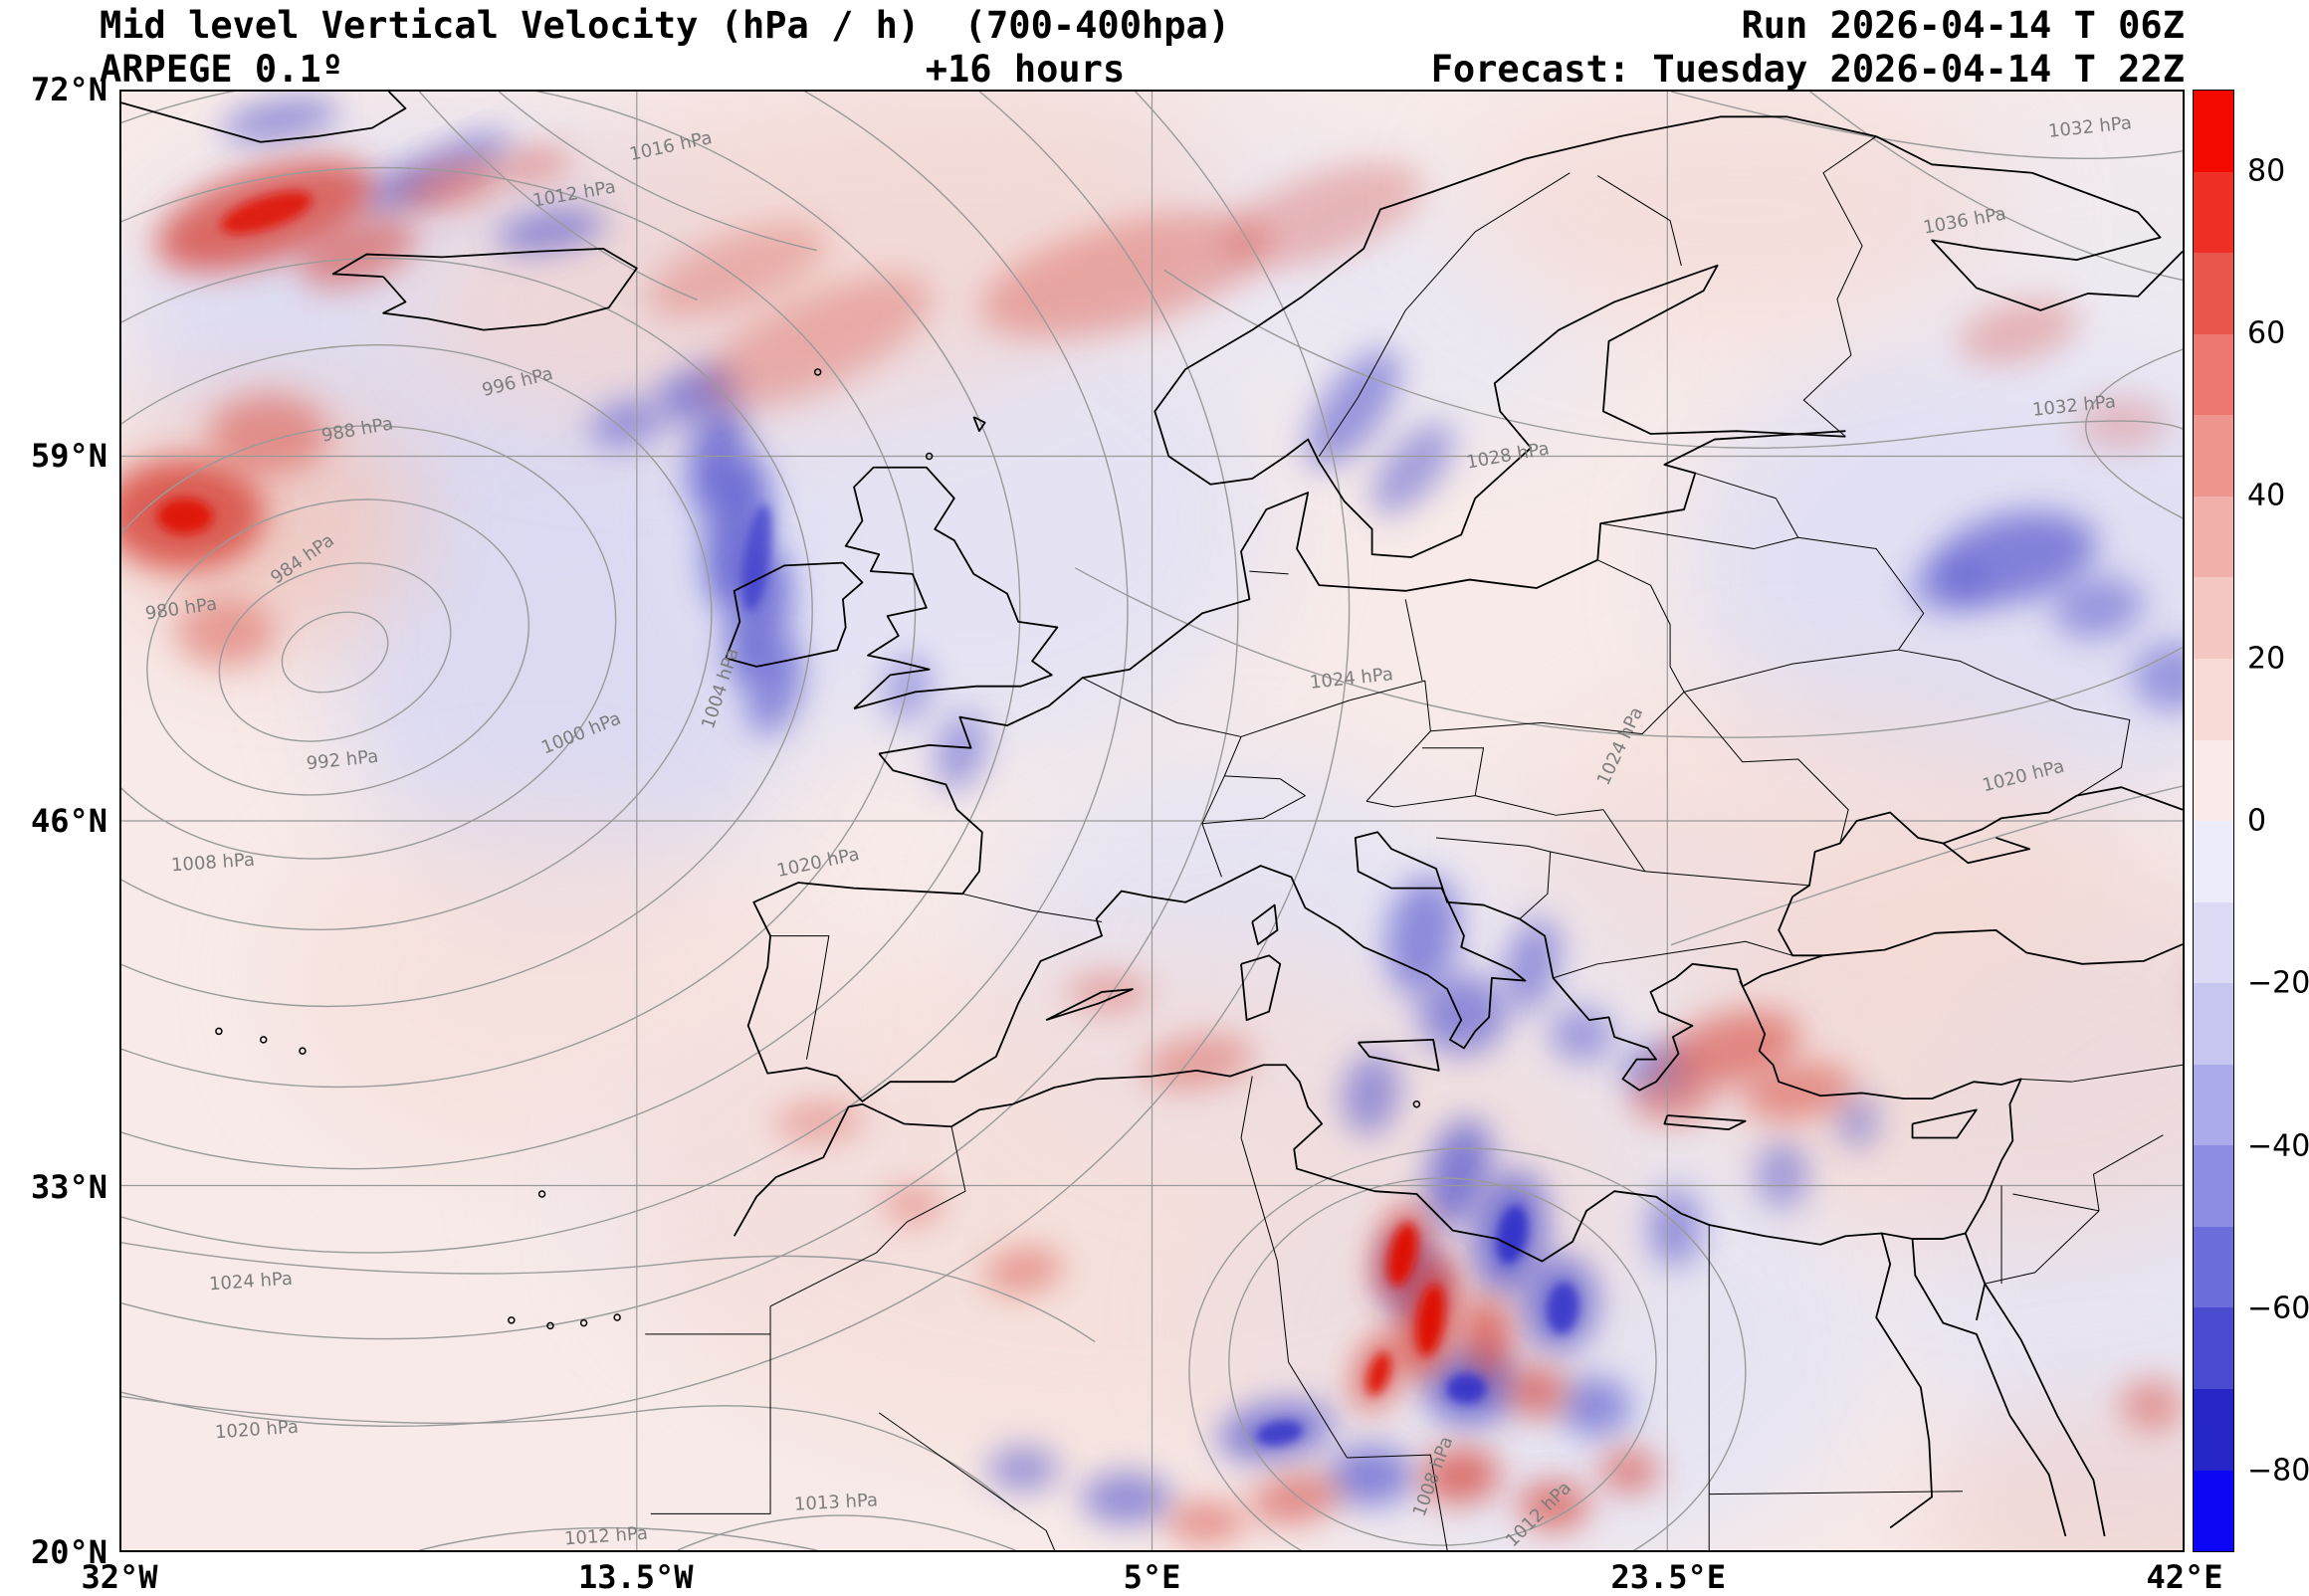 The width and height of the screenshot is (2309, 1596). Describe the element at coordinates (1807, 69) in the screenshot. I see `forecast-label: Forecast: Tuesday 2026-04-14 T 22Z` at that location.